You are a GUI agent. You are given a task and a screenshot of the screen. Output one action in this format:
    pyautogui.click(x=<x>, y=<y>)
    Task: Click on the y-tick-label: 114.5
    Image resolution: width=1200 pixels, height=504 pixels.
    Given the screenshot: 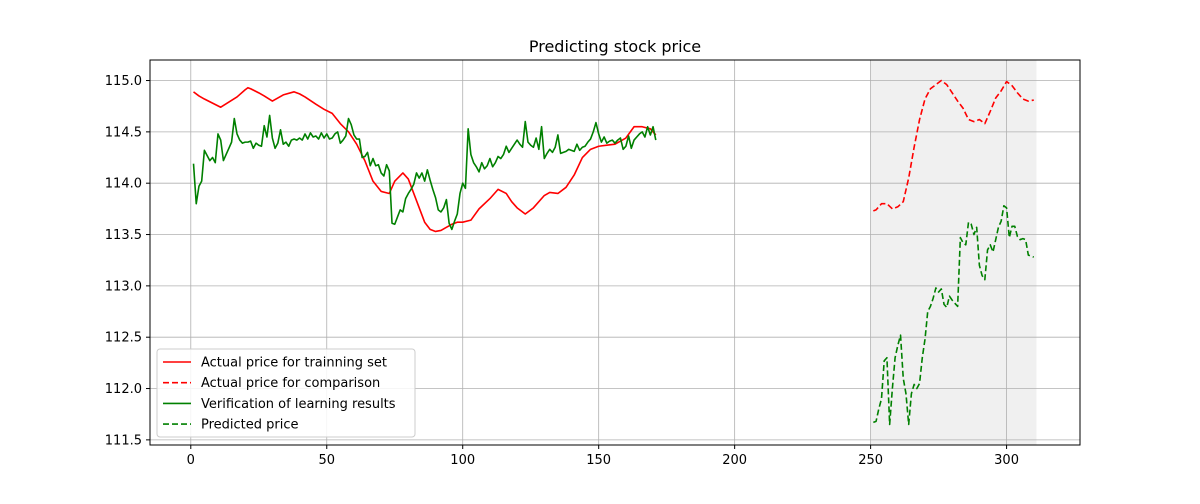 What is the action you would take?
    pyautogui.click(x=123, y=132)
    